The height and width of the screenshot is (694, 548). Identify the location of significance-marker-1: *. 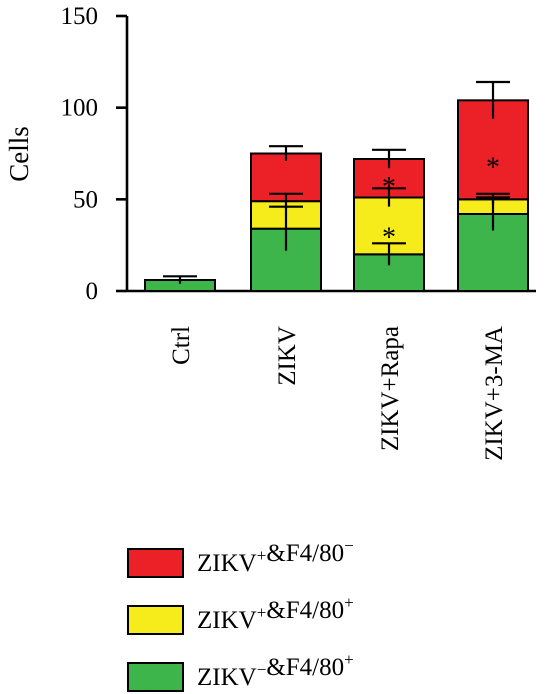
(389, 187).